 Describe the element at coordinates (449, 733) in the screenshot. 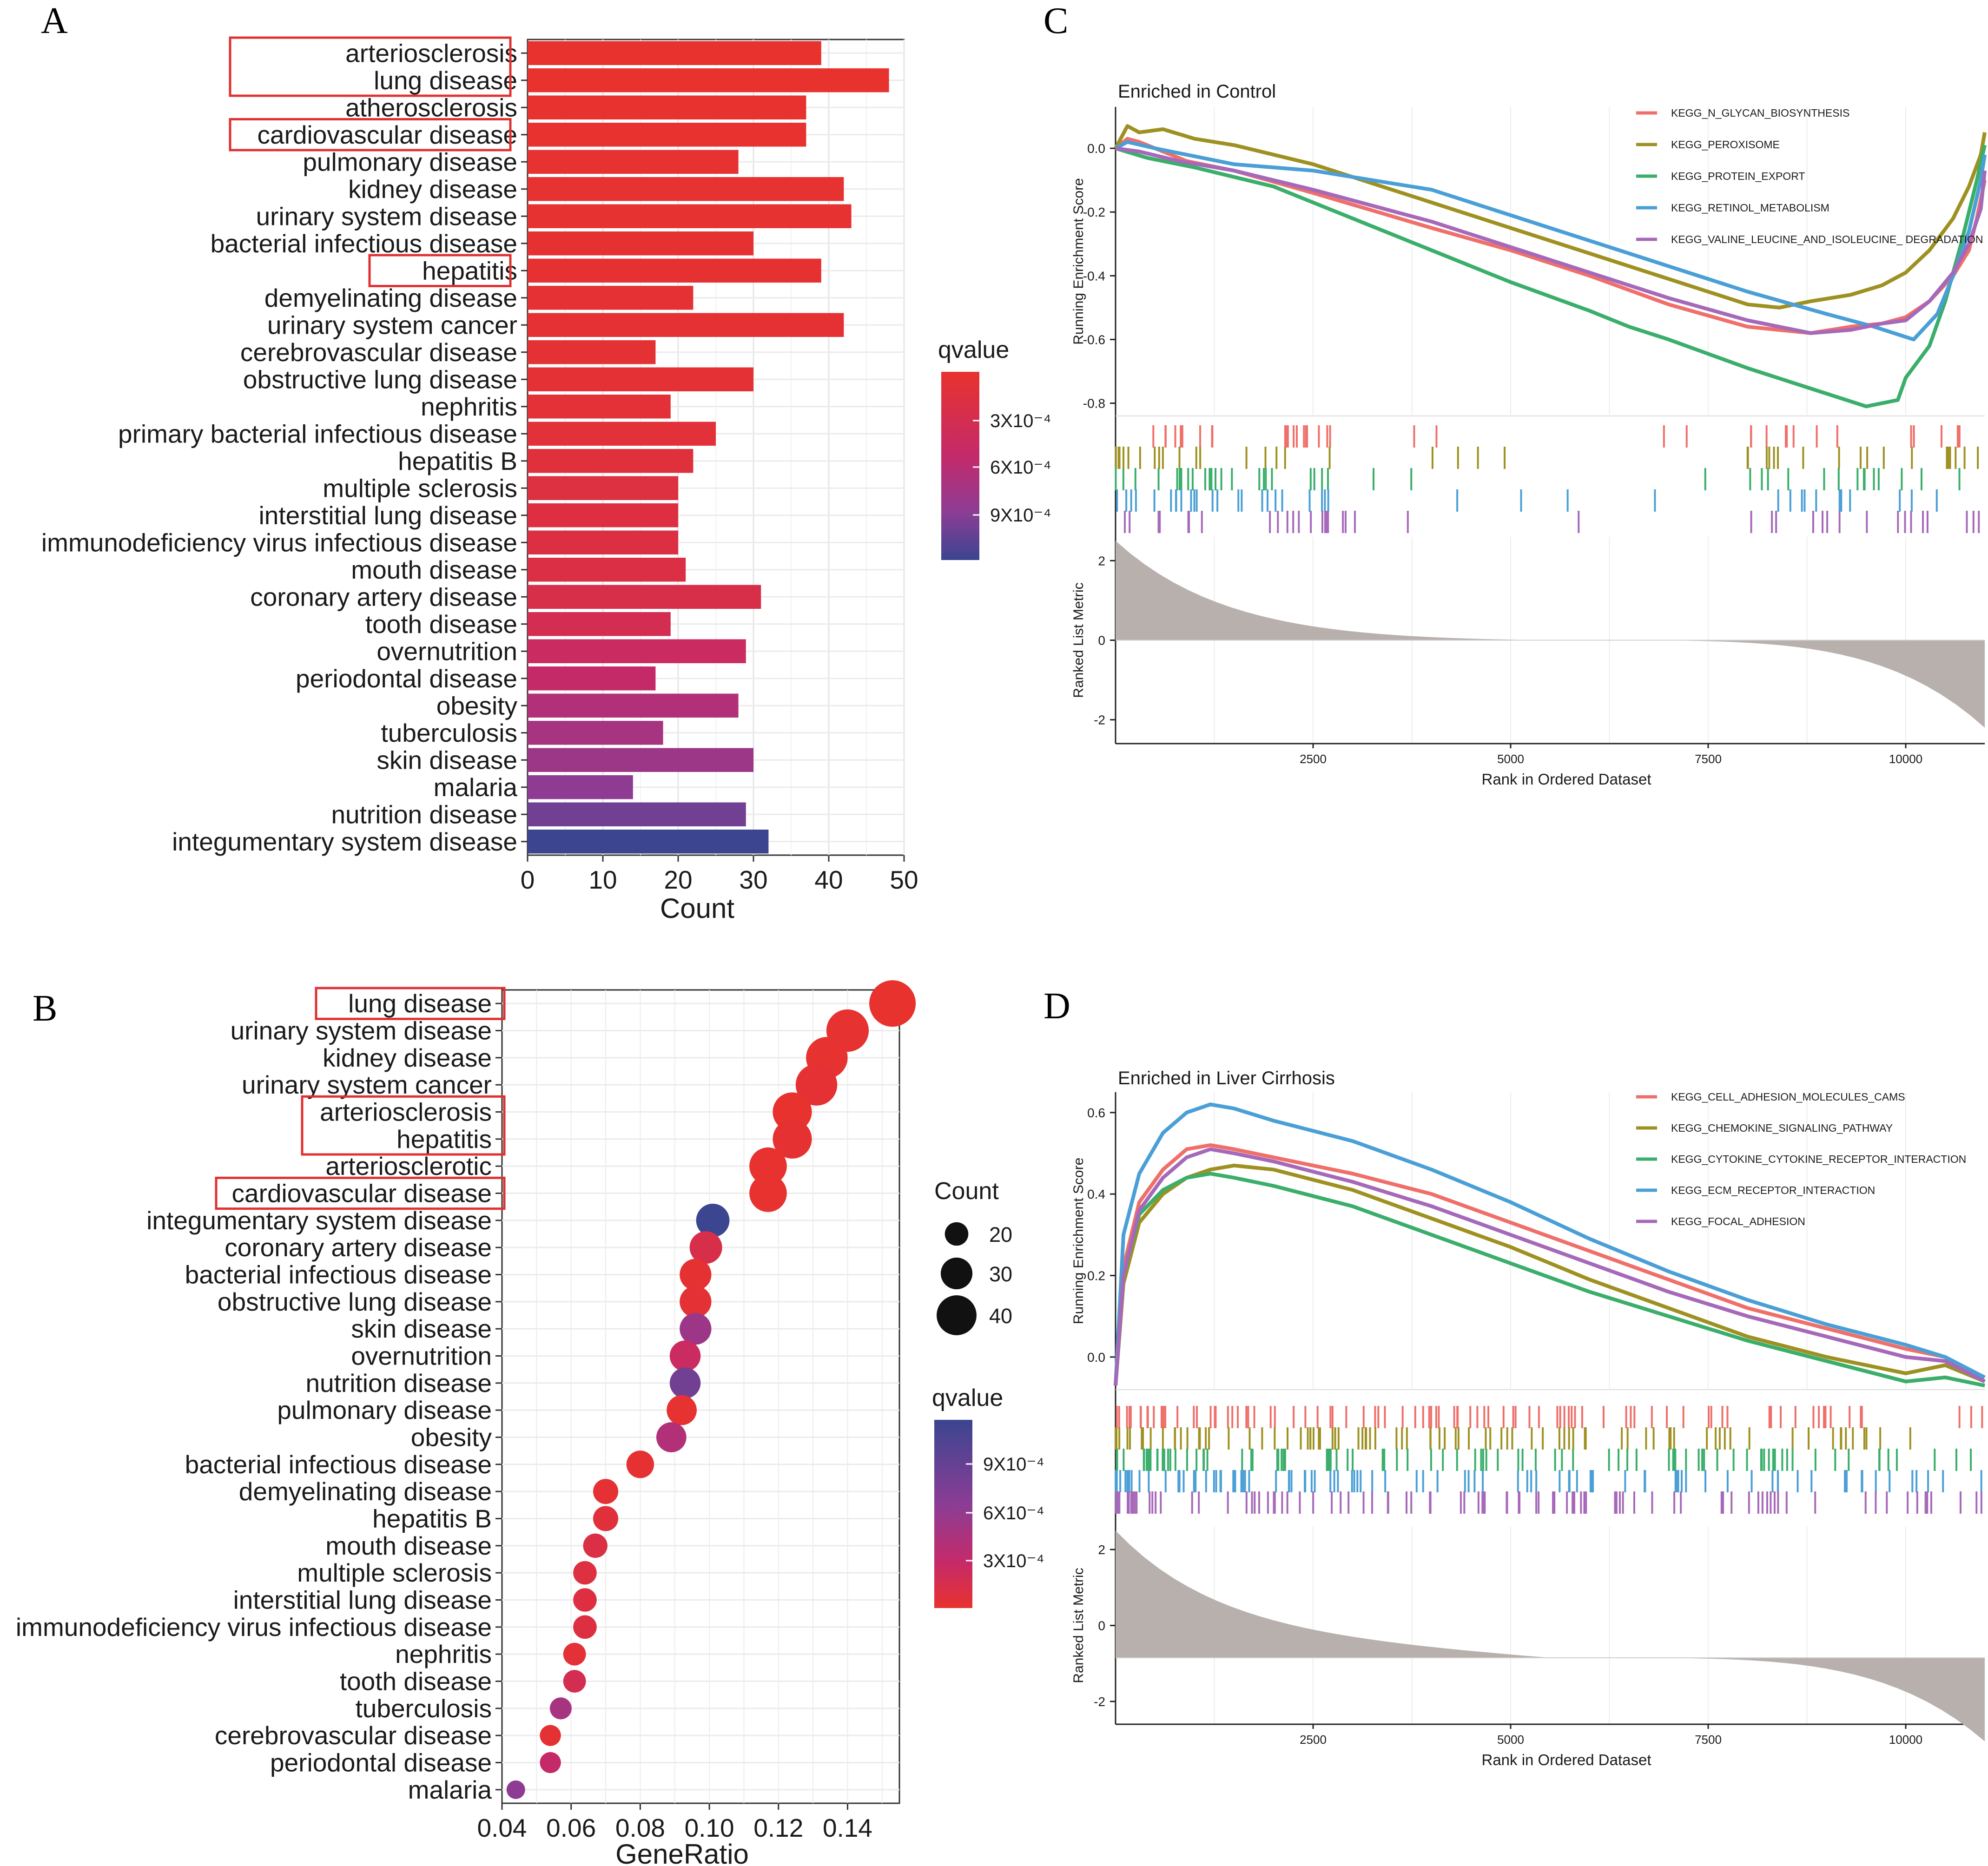

I see `a-category-label: tuberculosis` at that location.